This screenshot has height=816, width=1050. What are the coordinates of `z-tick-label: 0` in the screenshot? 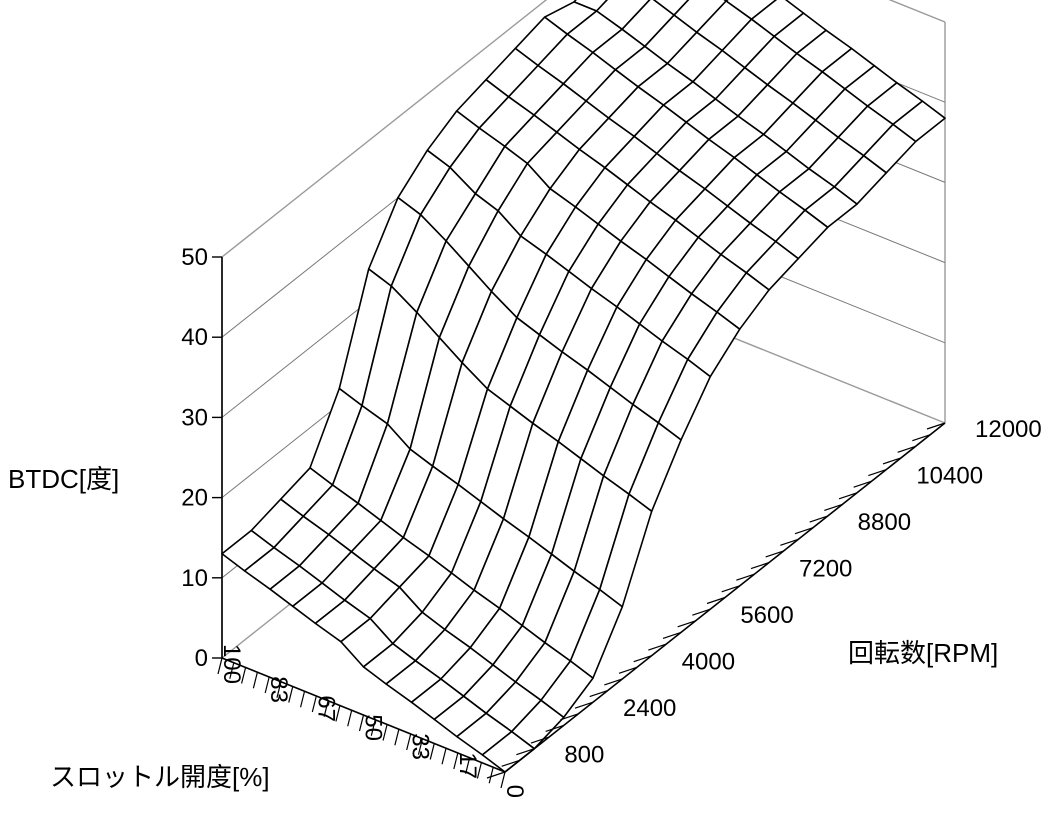 It's located at (201, 658).